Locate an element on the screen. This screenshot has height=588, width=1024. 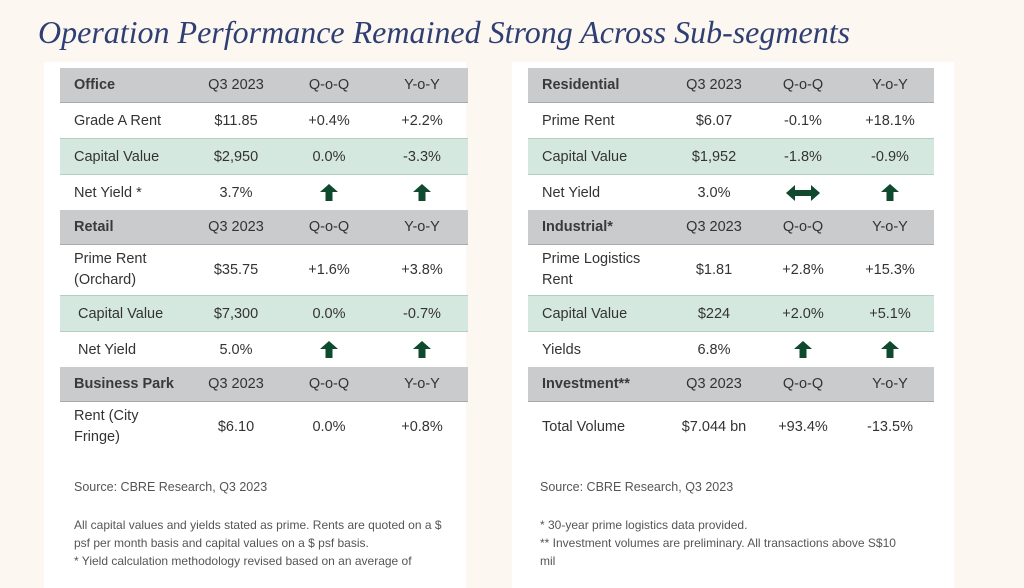
industrial-header-q3: Q3 2023 is located at coordinates (714, 227).